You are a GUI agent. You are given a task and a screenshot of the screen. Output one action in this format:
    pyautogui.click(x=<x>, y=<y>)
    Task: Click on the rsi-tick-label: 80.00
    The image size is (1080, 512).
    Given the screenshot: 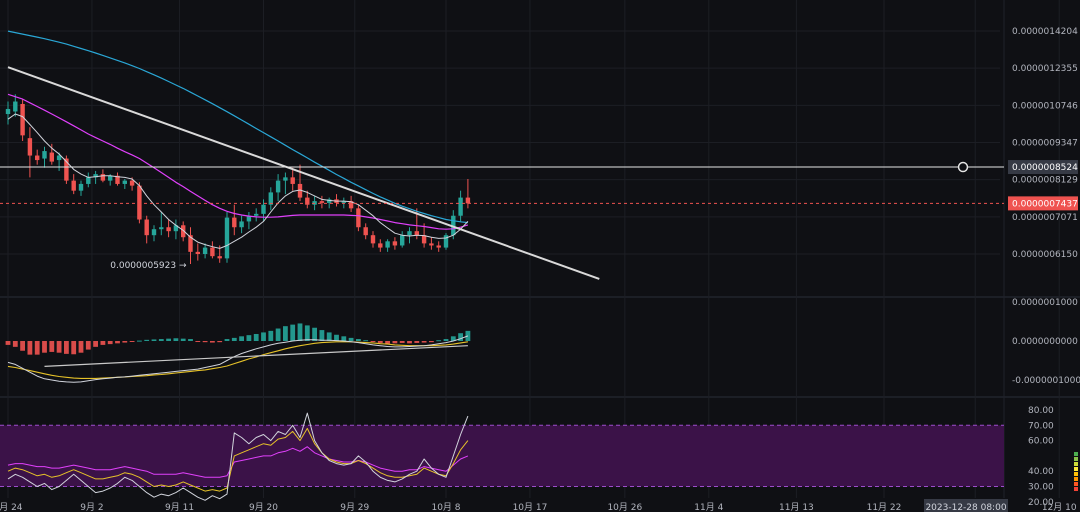 What is the action you would take?
    pyautogui.click(x=1041, y=411)
    